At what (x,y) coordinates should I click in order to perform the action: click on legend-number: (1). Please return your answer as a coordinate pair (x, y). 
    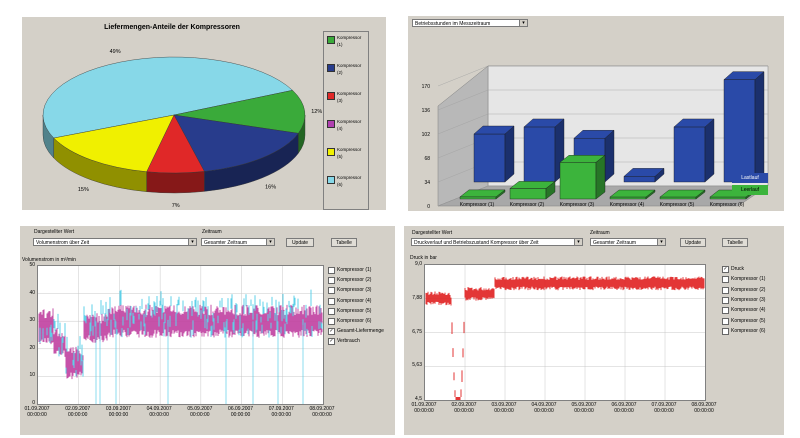
    Looking at the image, I should click on (340, 44).